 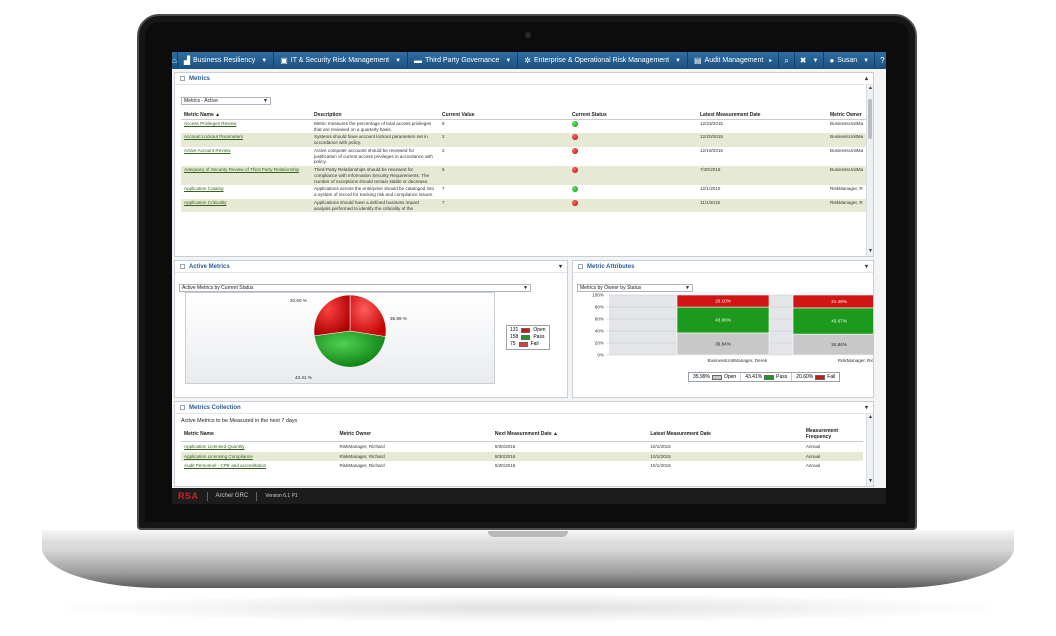 I want to click on column-header: Measurement Frequency, so click(x=832, y=434).